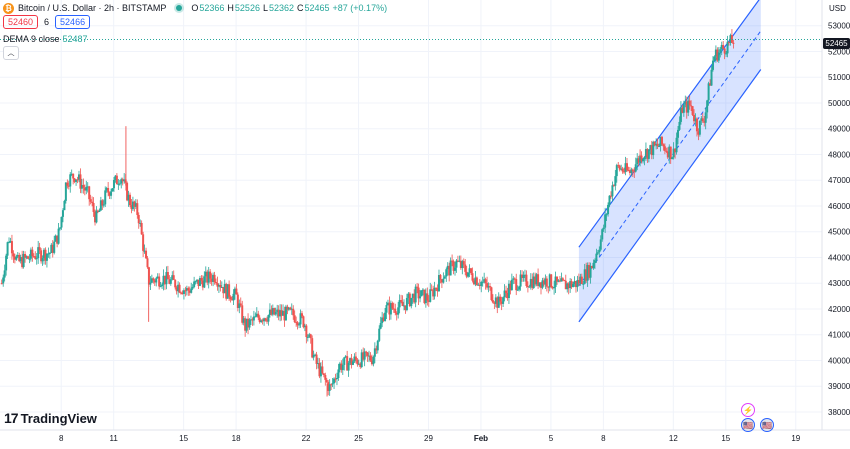 This screenshot has height=449, width=850. Describe the element at coordinates (61, 438) in the screenshot. I see `time-axis-tick-label: 8` at that location.